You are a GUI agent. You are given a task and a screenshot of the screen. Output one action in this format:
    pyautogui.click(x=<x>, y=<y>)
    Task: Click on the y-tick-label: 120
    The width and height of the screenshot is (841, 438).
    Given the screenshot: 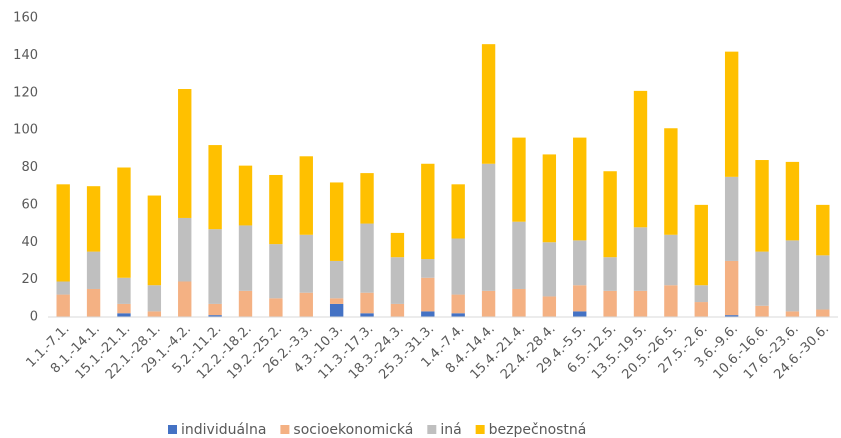 What is the action you would take?
    pyautogui.click(x=25, y=92)
    